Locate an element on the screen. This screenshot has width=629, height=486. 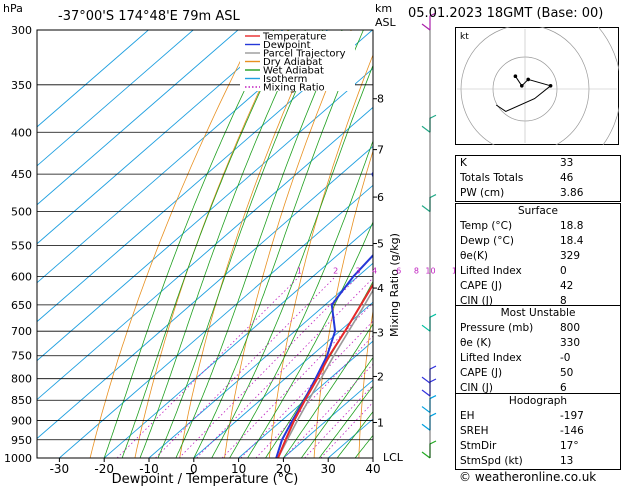
surface-label: Dewp (°C) is located at coordinates (487, 241).